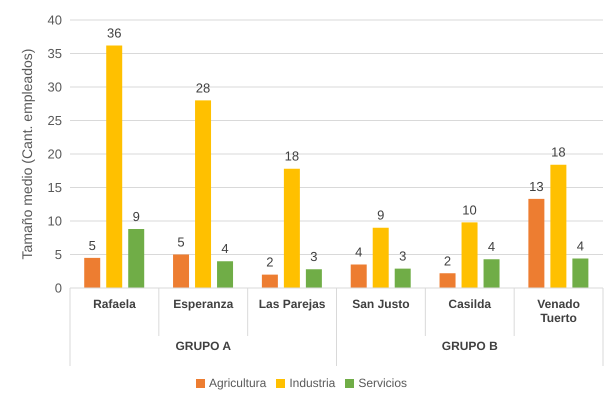 Image resolution: width=612 pixels, height=398 pixels. I want to click on legend-label: Servicios, so click(383, 383).